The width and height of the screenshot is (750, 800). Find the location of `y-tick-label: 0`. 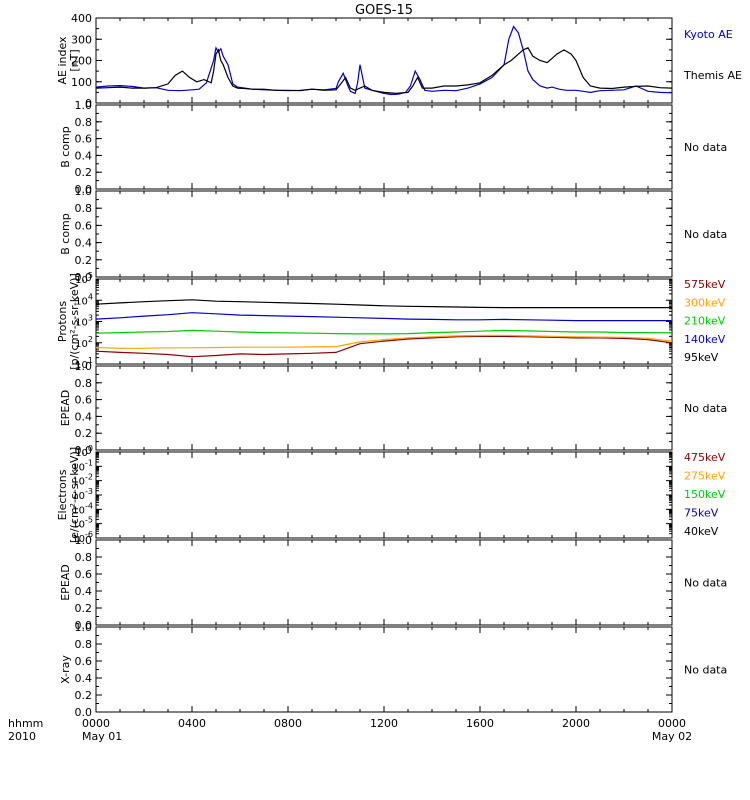

y-tick-label: 0 is located at coordinates (88, 103).